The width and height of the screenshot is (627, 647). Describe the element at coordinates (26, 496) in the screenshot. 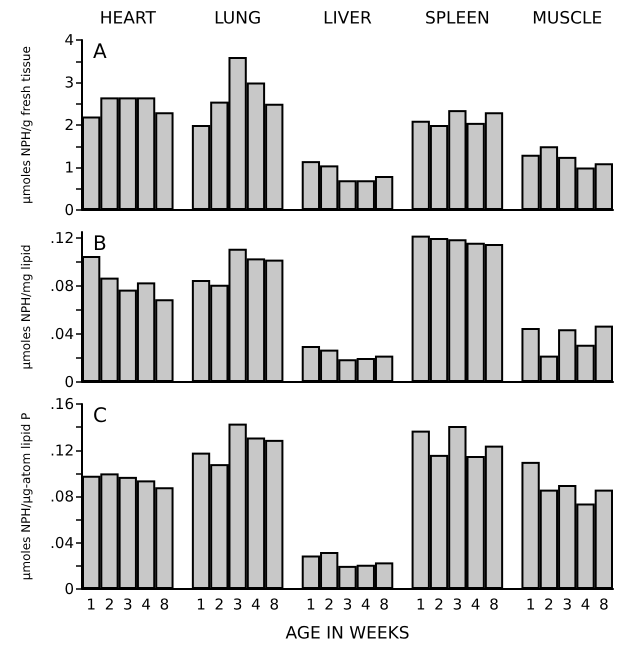

I see `y-axis-title: µmoles NPH/µg-atom lipid P` at that location.